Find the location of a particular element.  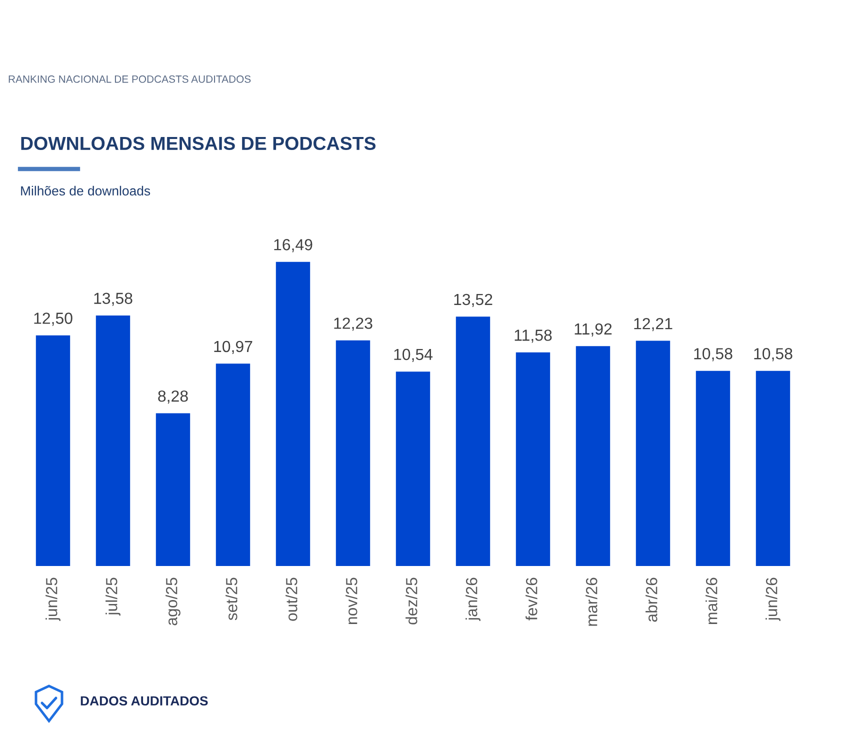

data-label: 10,54 is located at coordinates (413, 355).